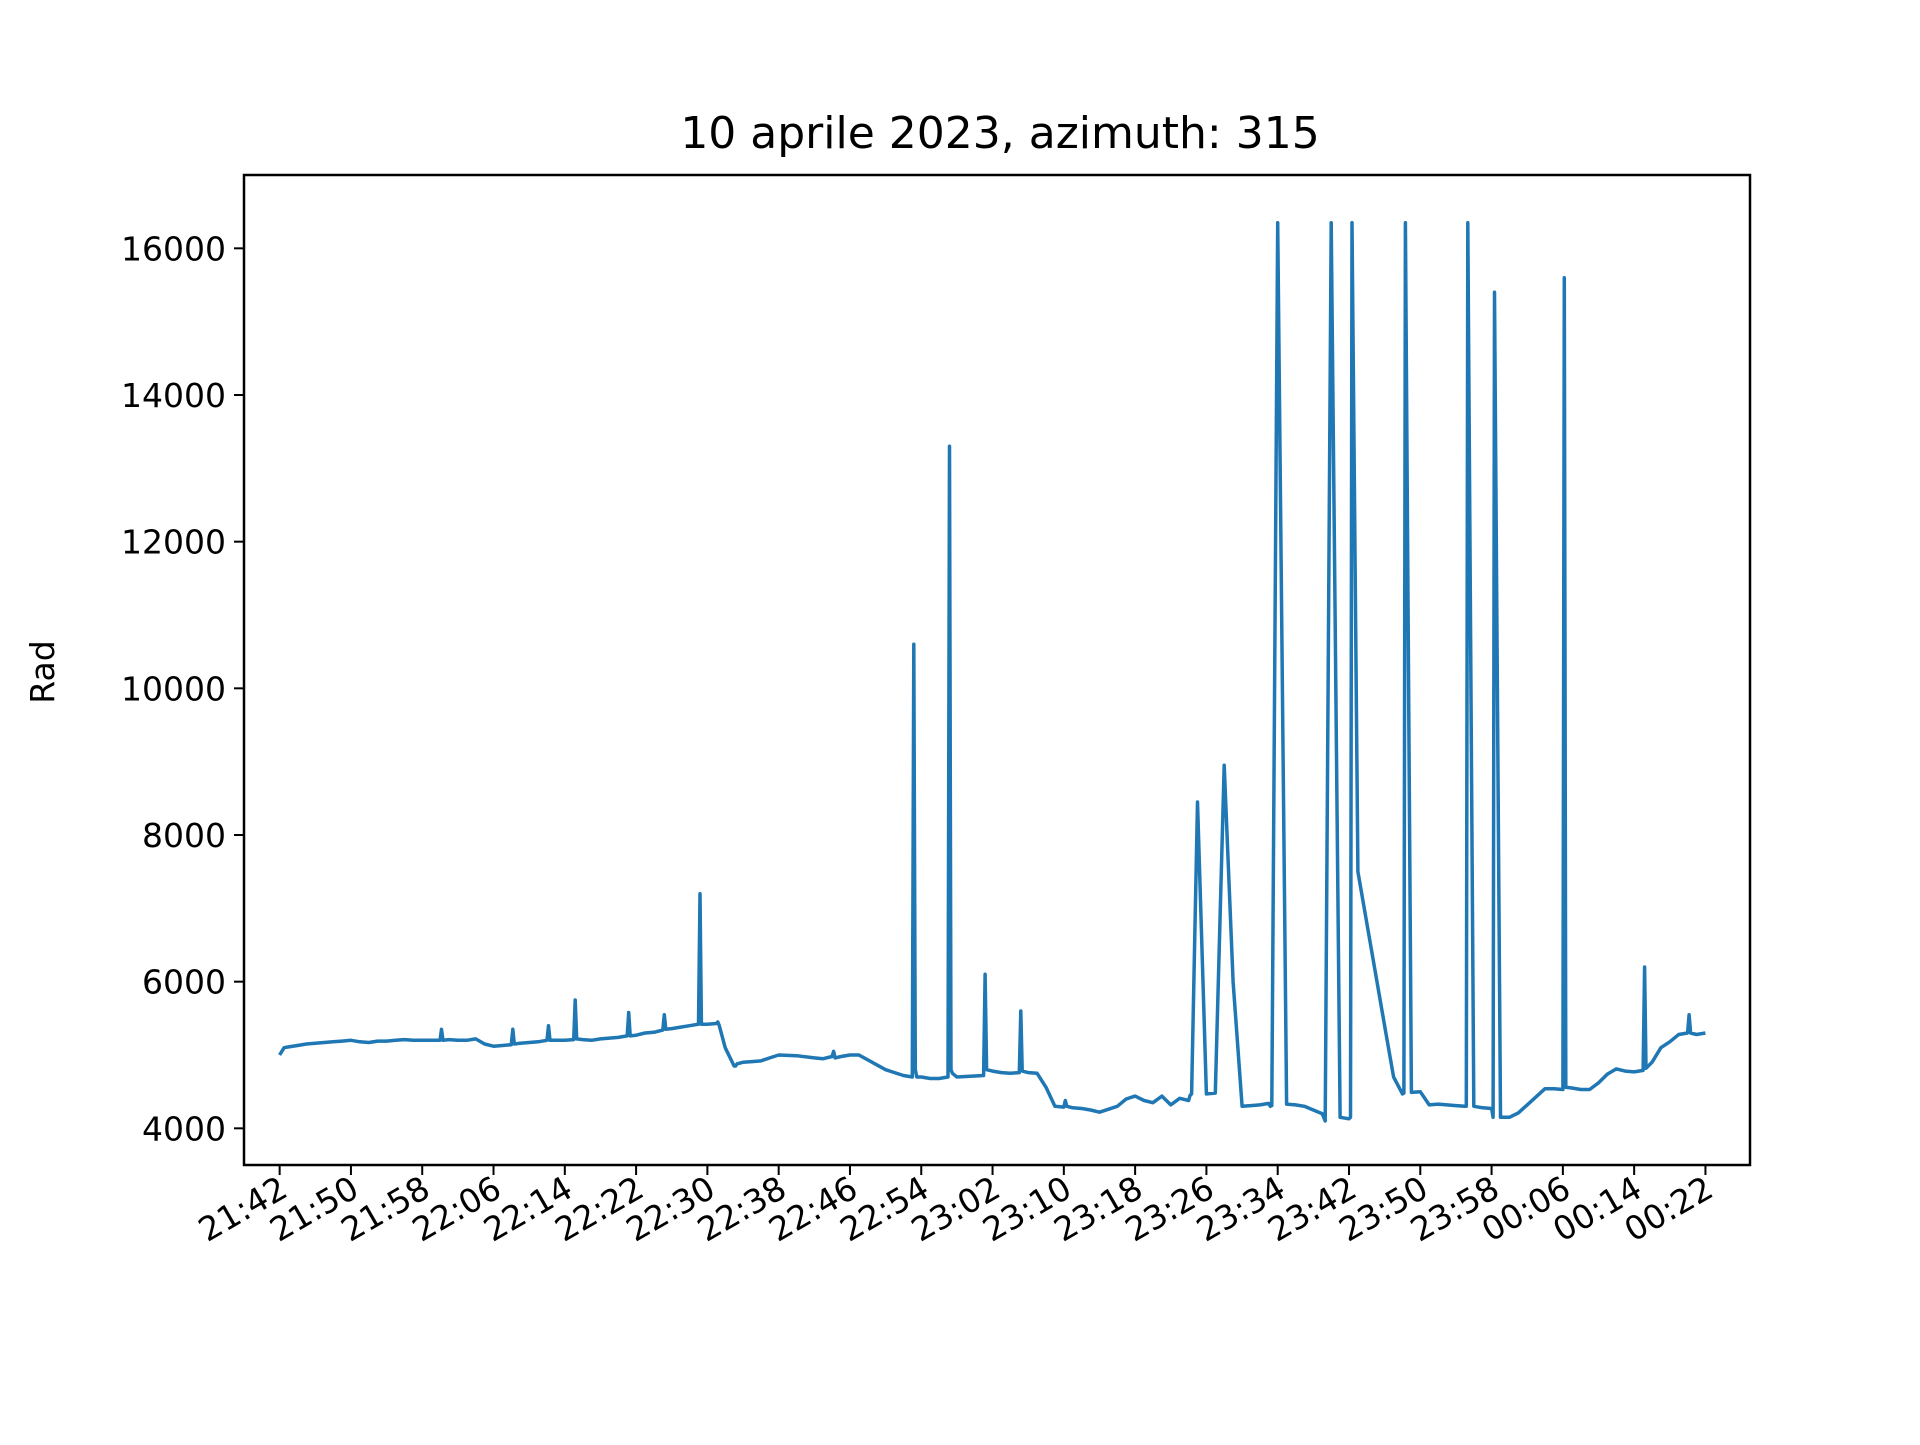  What do you see at coordinates (184, 1128) in the screenshot?
I see `y-tick-label: 4000` at bounding box center [184, 1128].